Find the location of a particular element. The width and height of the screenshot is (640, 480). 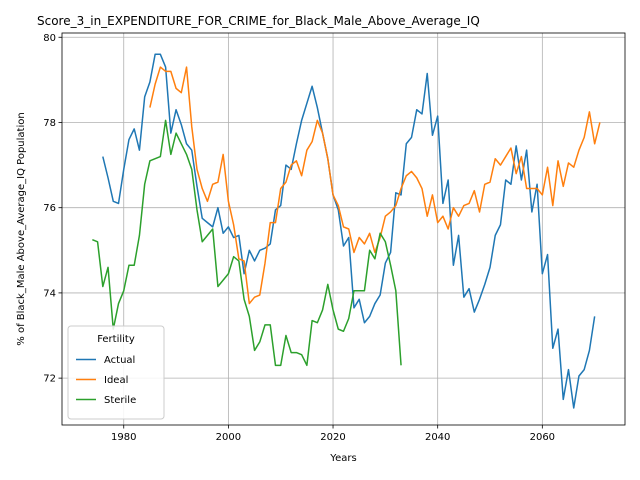

x-tick-label: 1980 is located at coordinates (123, 437).